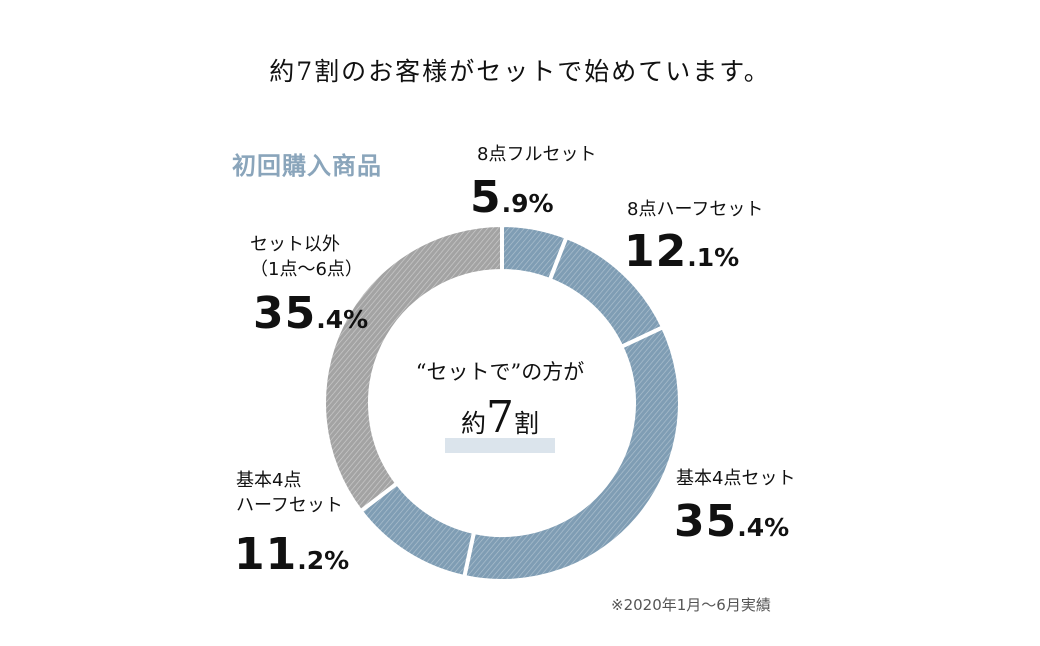  I want to click on slice-label-2: 基本4点セット, so click(735, 478).